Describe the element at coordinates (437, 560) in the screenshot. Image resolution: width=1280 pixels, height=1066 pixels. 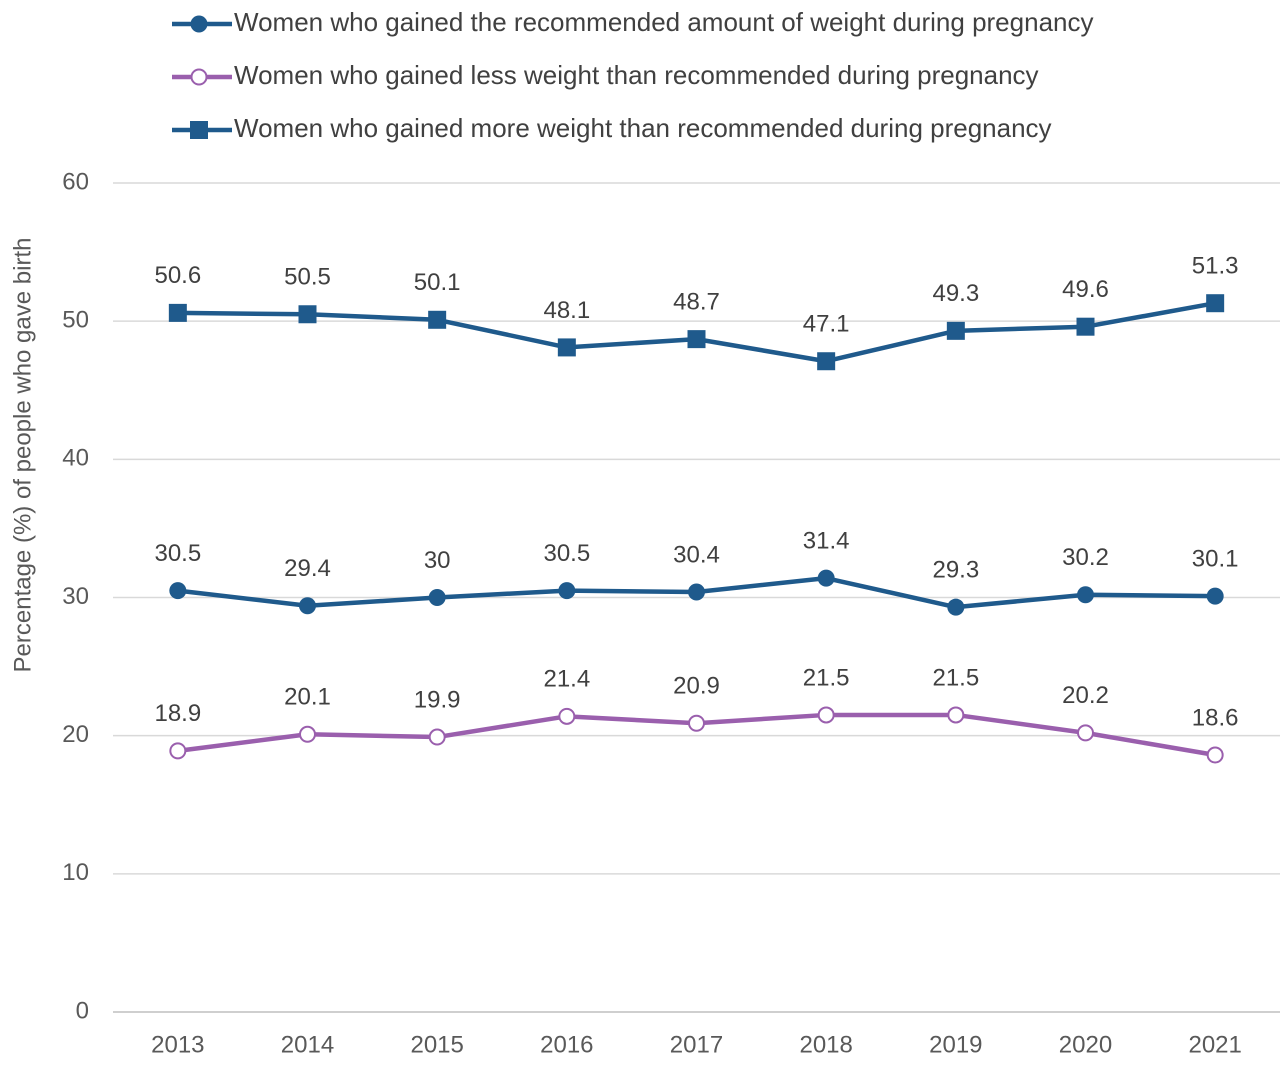
I see `data-label: 30` at that location.